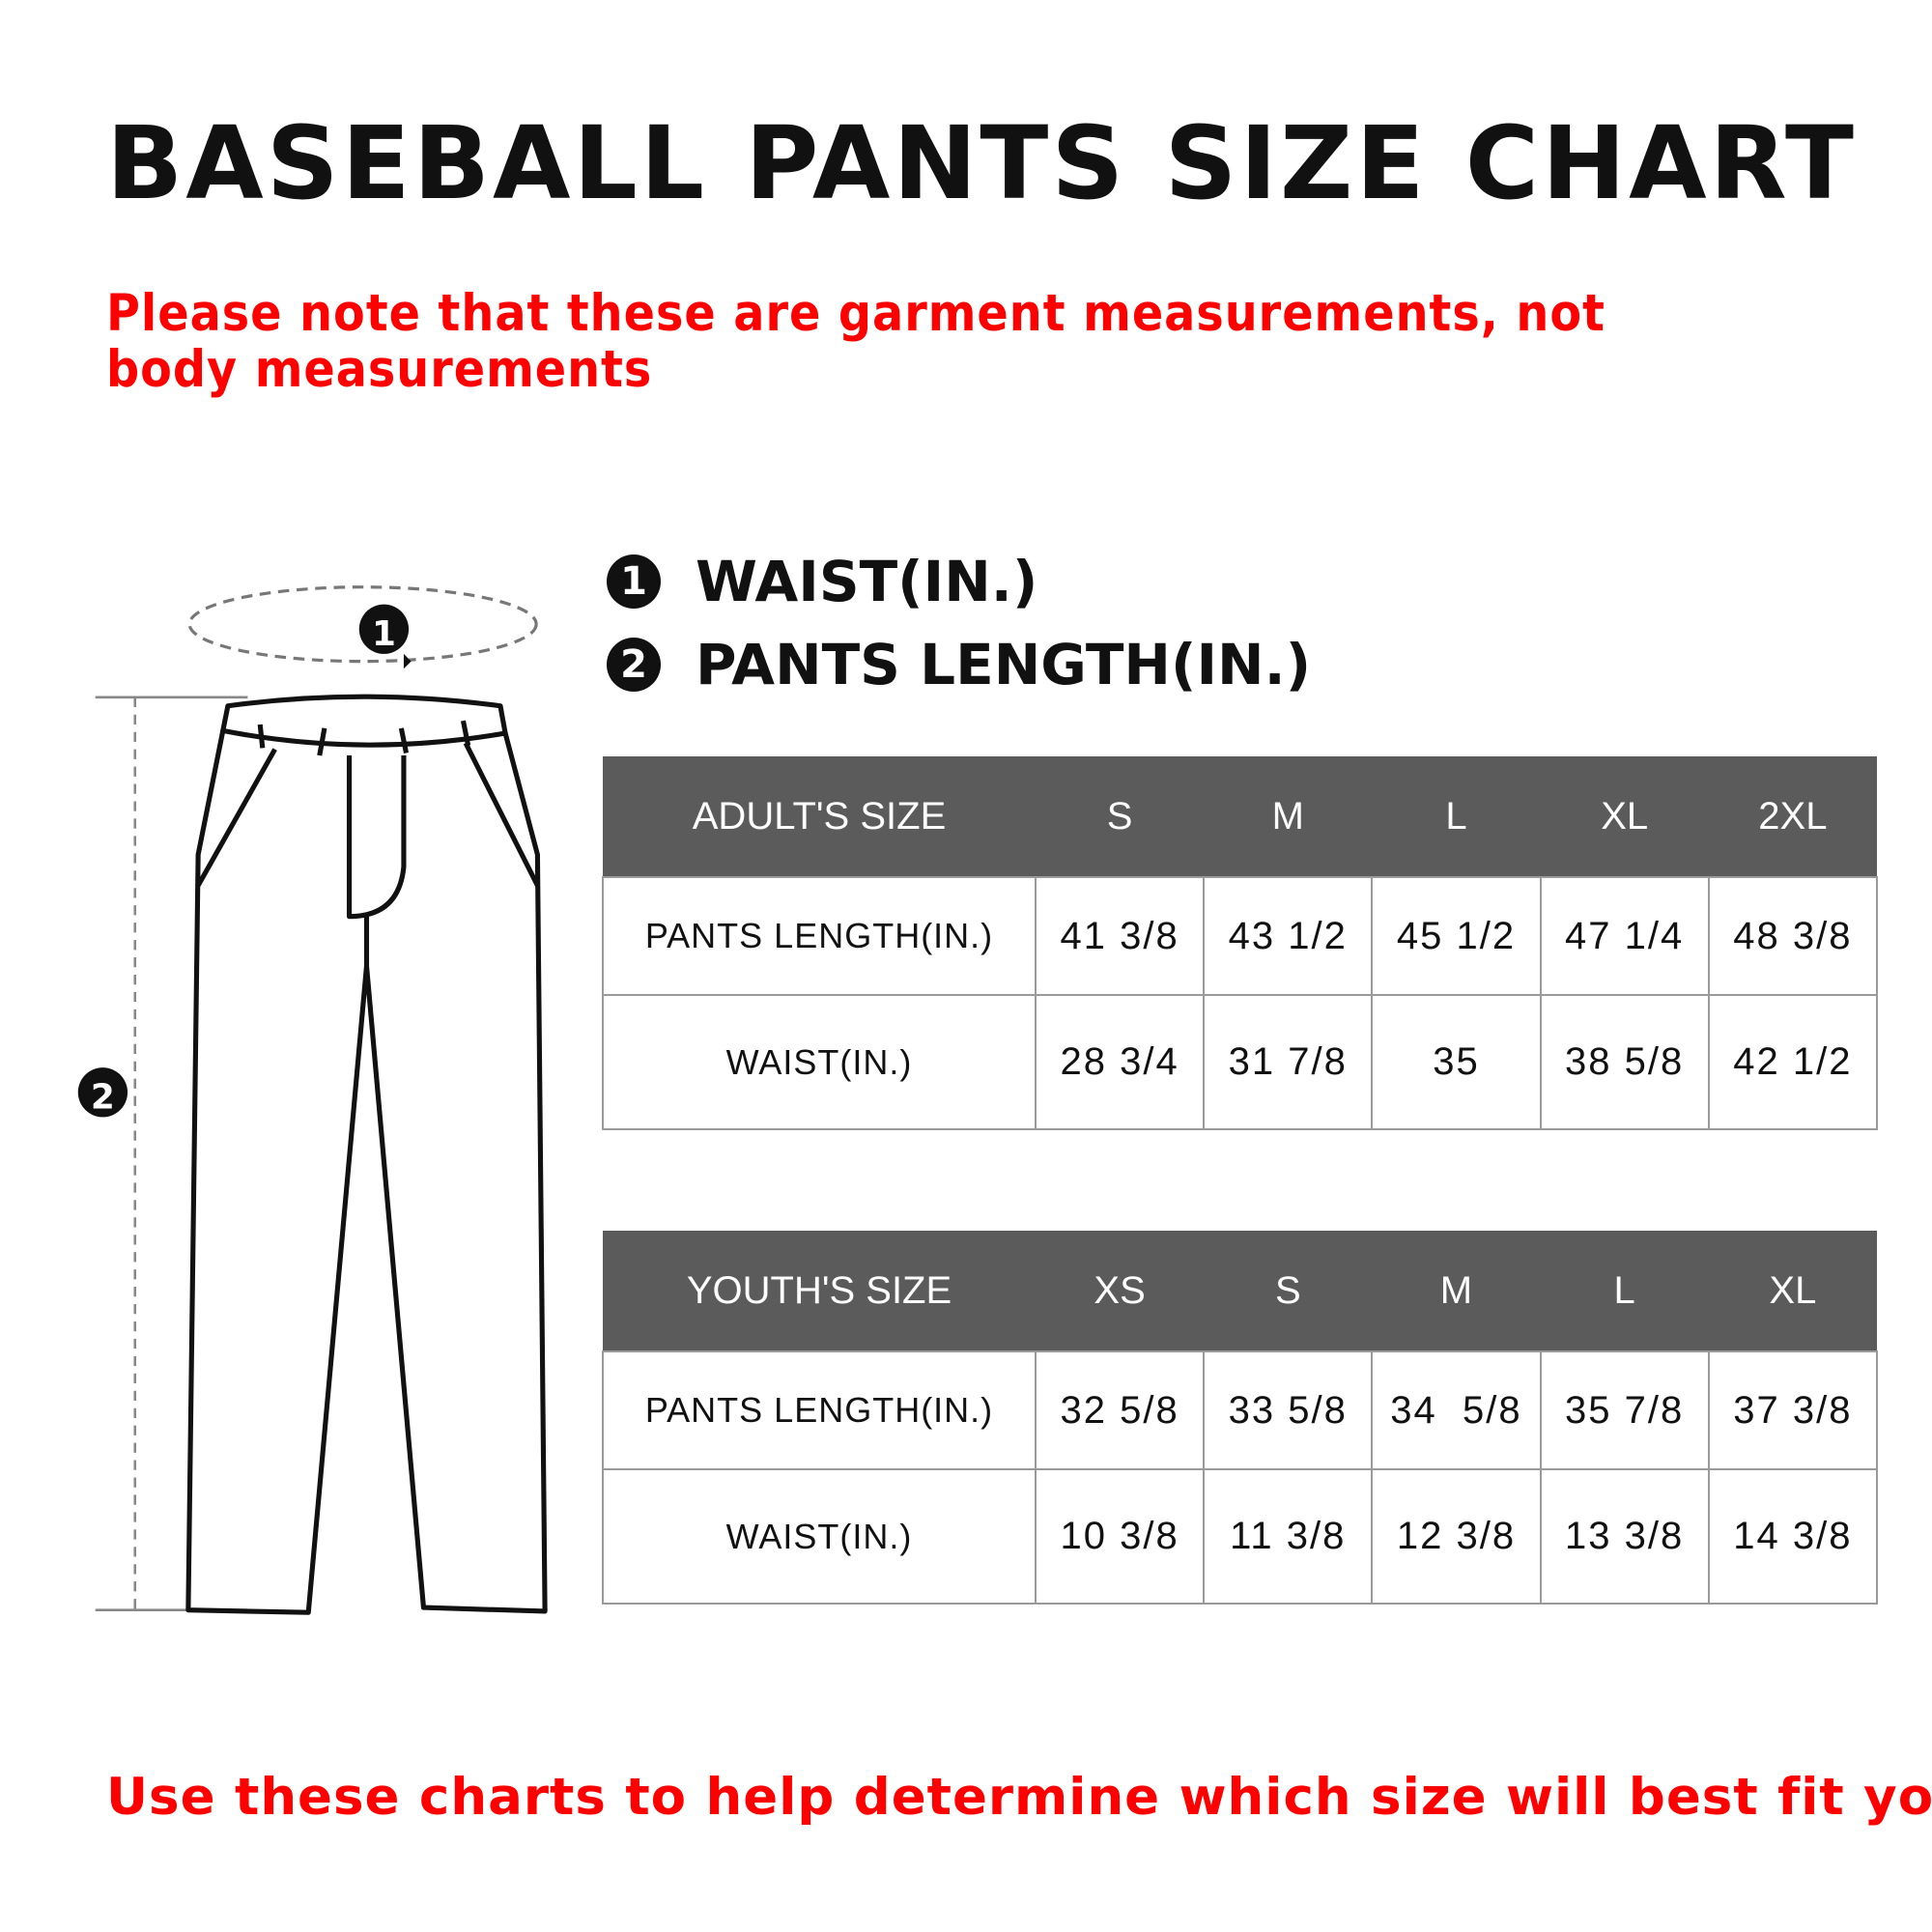 This screenshot has height=1932, width=1932. What do you see at coordinates (1288, 1410) in the screenshot?
I see `table-cell: 33 5/8` at bounding box center [1288, 1410].